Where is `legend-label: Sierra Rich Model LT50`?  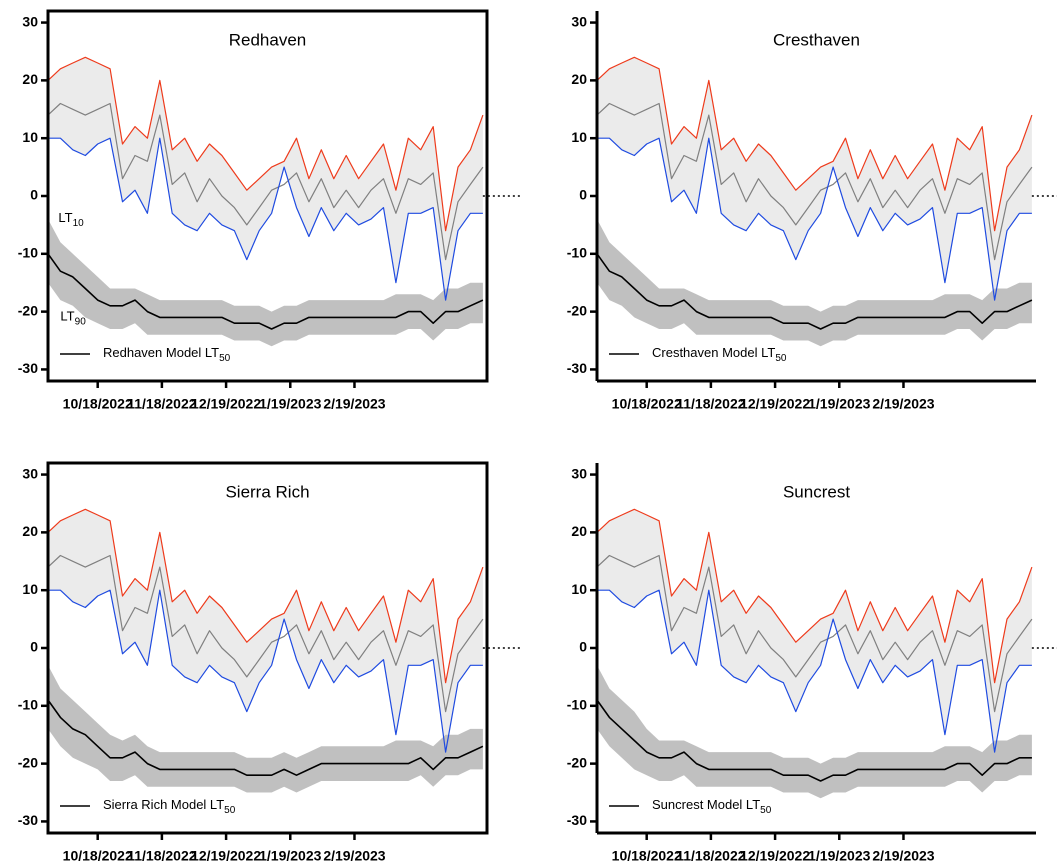 legend-label: Sierra Rich Model LT50 is located at coordinates (169, 806).